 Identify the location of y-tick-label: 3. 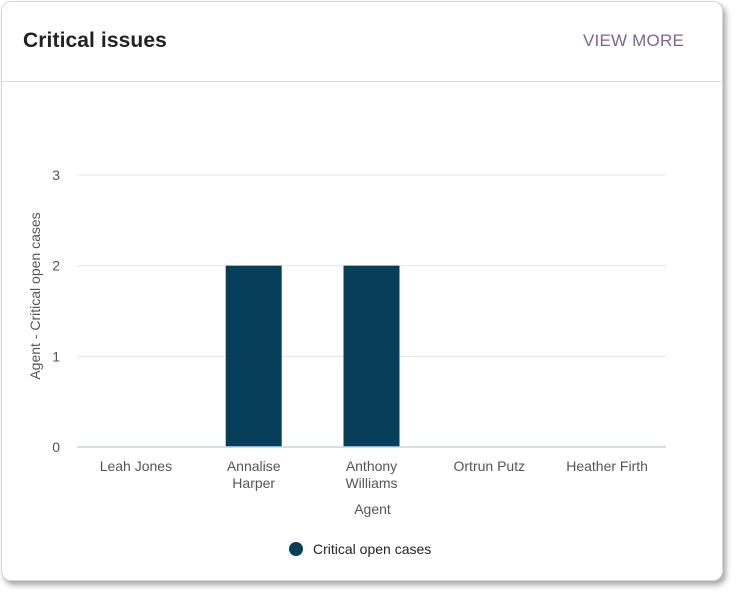
(56, 175).